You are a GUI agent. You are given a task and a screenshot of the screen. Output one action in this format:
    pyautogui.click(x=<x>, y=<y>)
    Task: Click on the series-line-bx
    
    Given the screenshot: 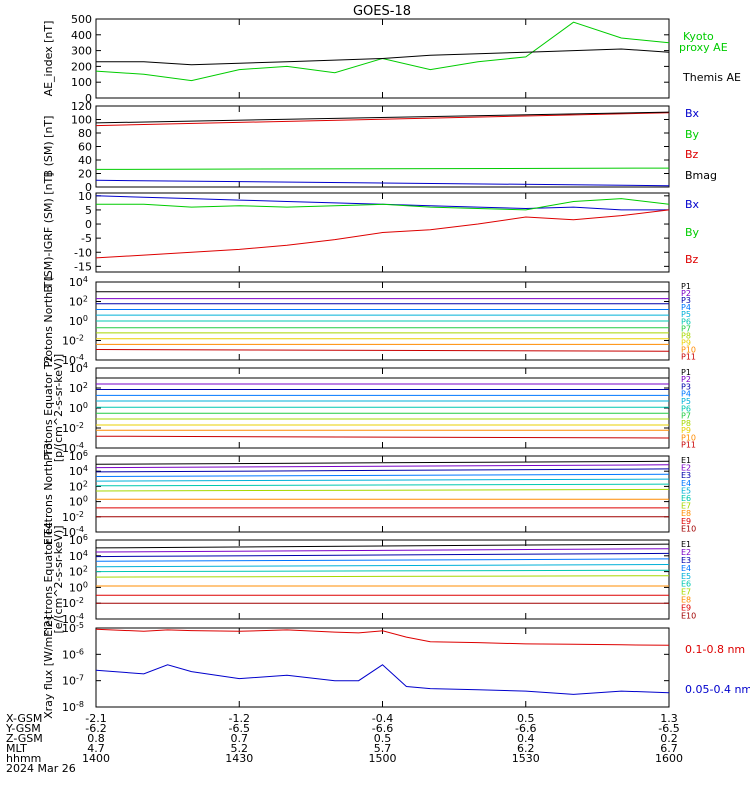 What is the action you would take?
    pyautogui.click(x=382, y=183)
    